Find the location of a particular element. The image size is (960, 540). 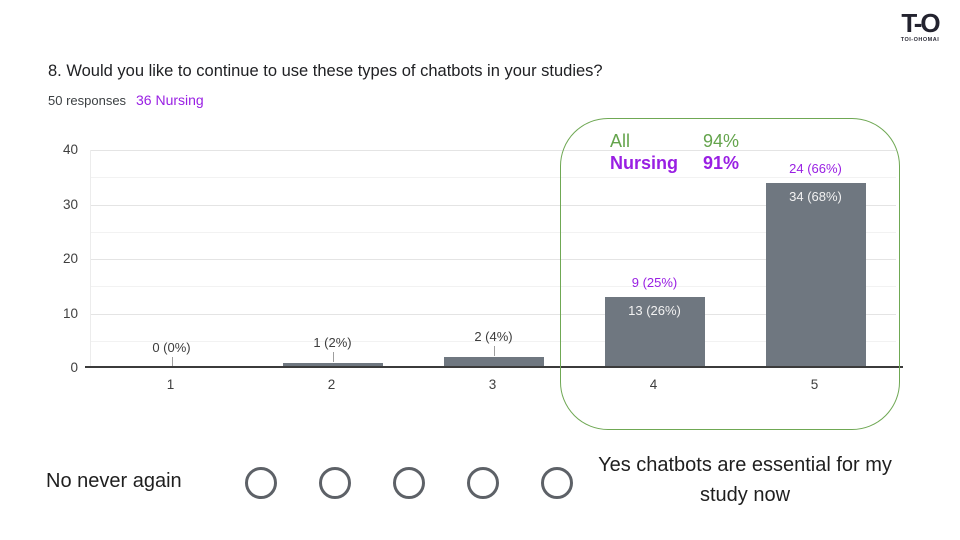

x-axis-tick-label: 1 is located at coordinates (170, 384).